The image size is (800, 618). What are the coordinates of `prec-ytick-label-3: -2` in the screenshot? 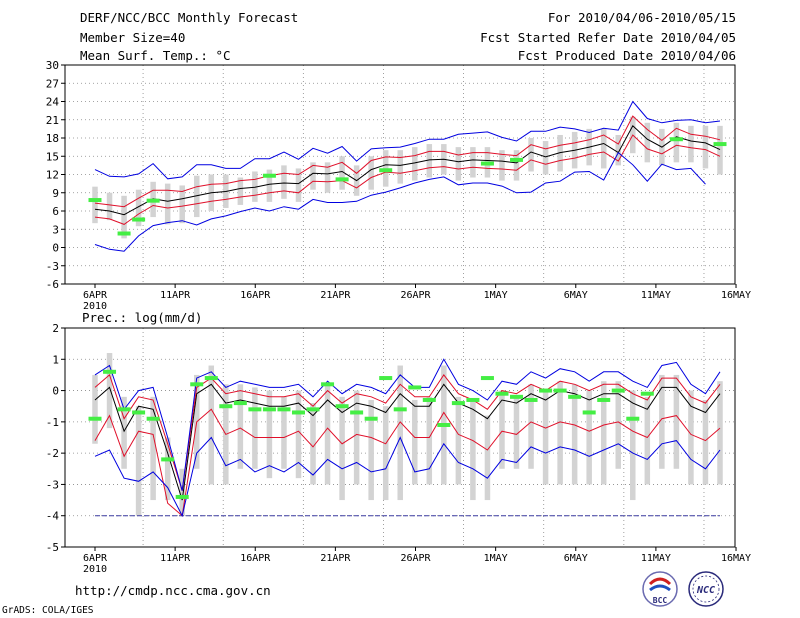 It's located at (52, 453).